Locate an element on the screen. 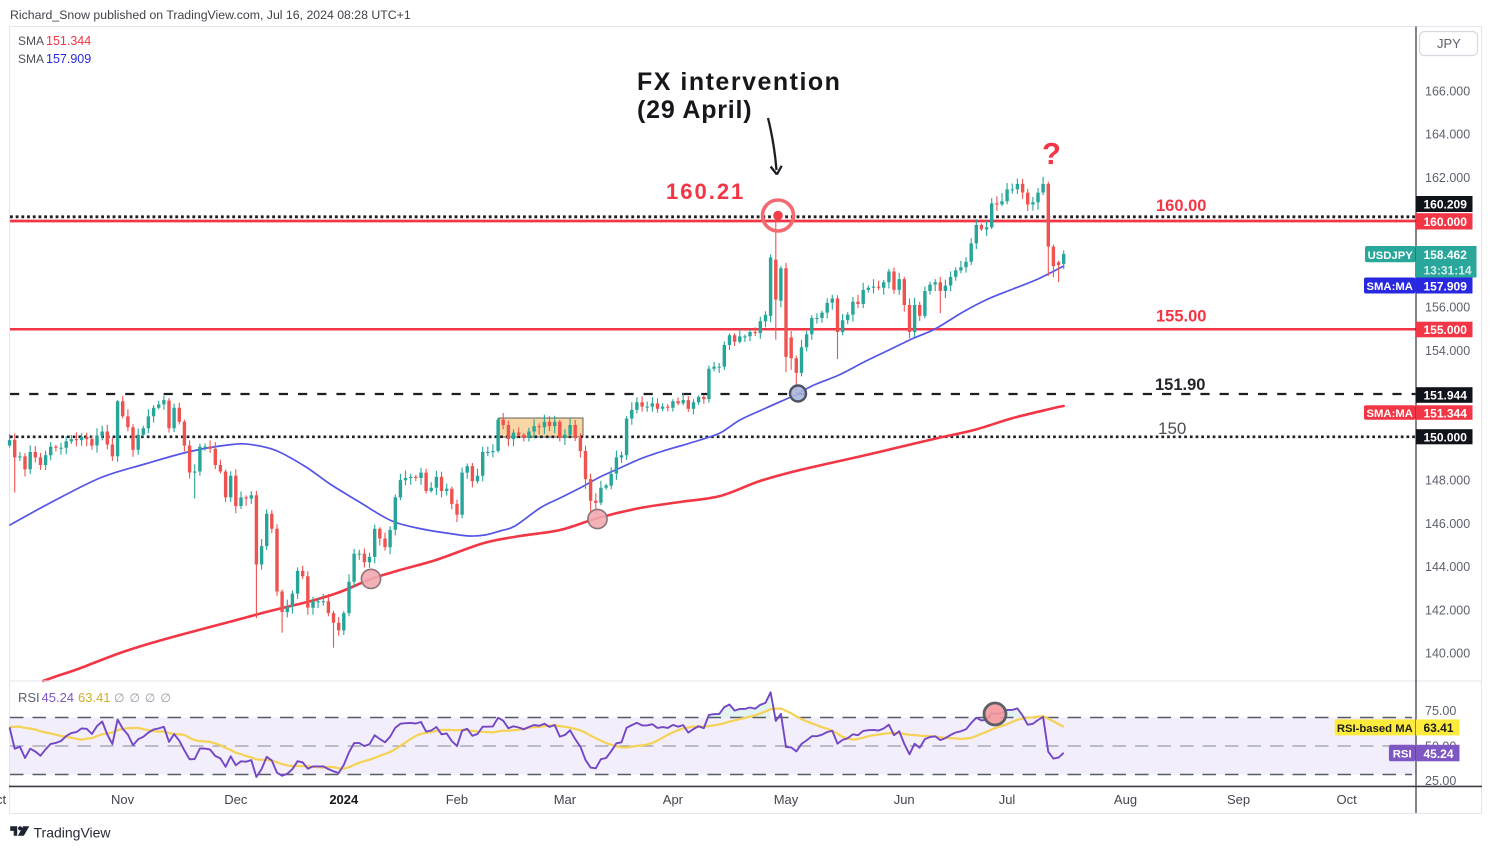 This screenshot has width=1492, height=854. svg-text: 166.000 is located at coordinates (1447, 92).